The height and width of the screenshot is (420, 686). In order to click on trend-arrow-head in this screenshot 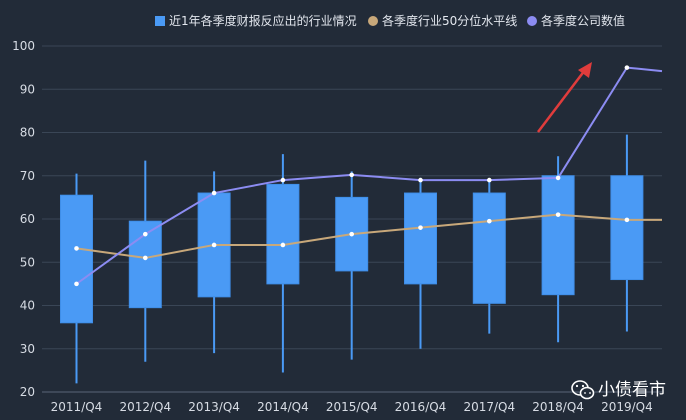, I will do `click(585, 70)`.